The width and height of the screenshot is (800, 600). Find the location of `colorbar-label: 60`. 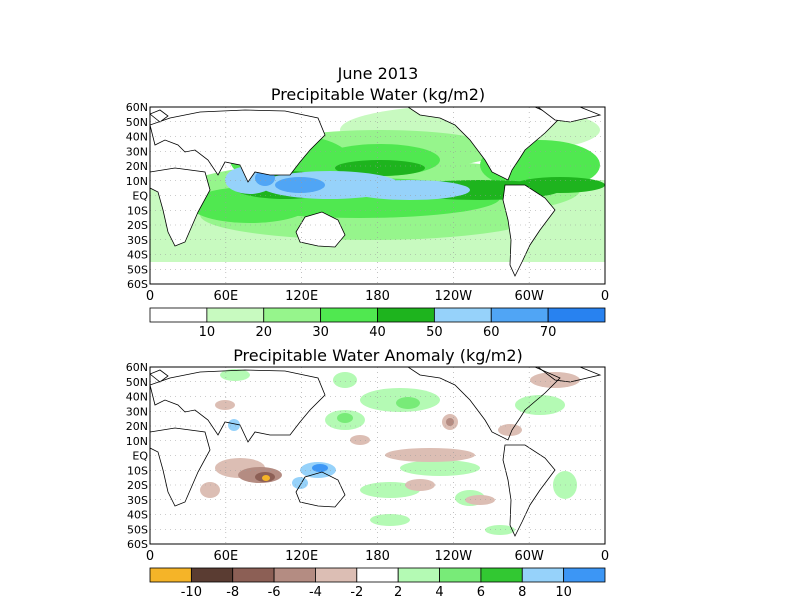

colorbar-label: 60 is located at coordinates (491, 332).